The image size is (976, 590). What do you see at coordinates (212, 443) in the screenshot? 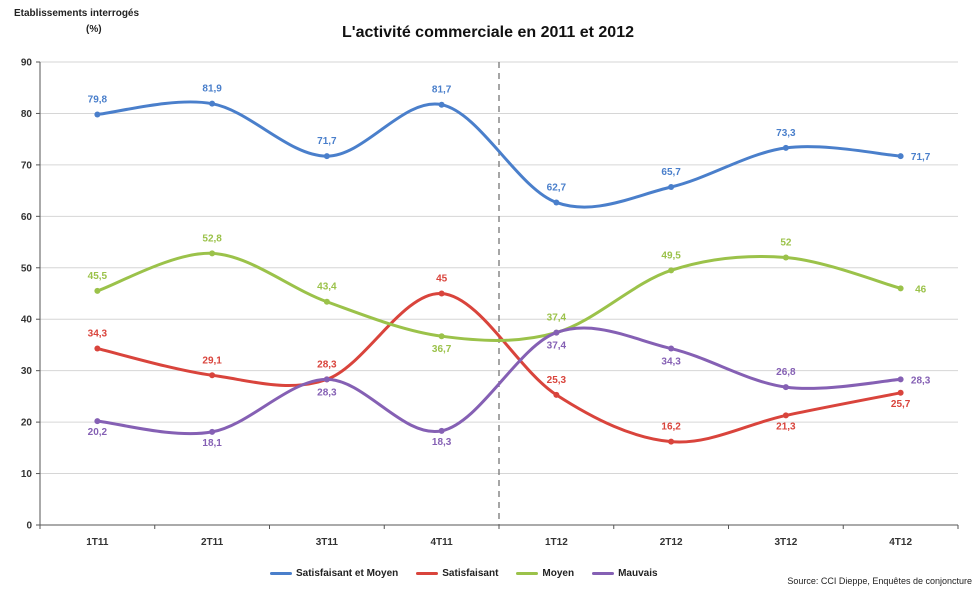
I see `data-label: 18,1` at bounding box center [212, 443].